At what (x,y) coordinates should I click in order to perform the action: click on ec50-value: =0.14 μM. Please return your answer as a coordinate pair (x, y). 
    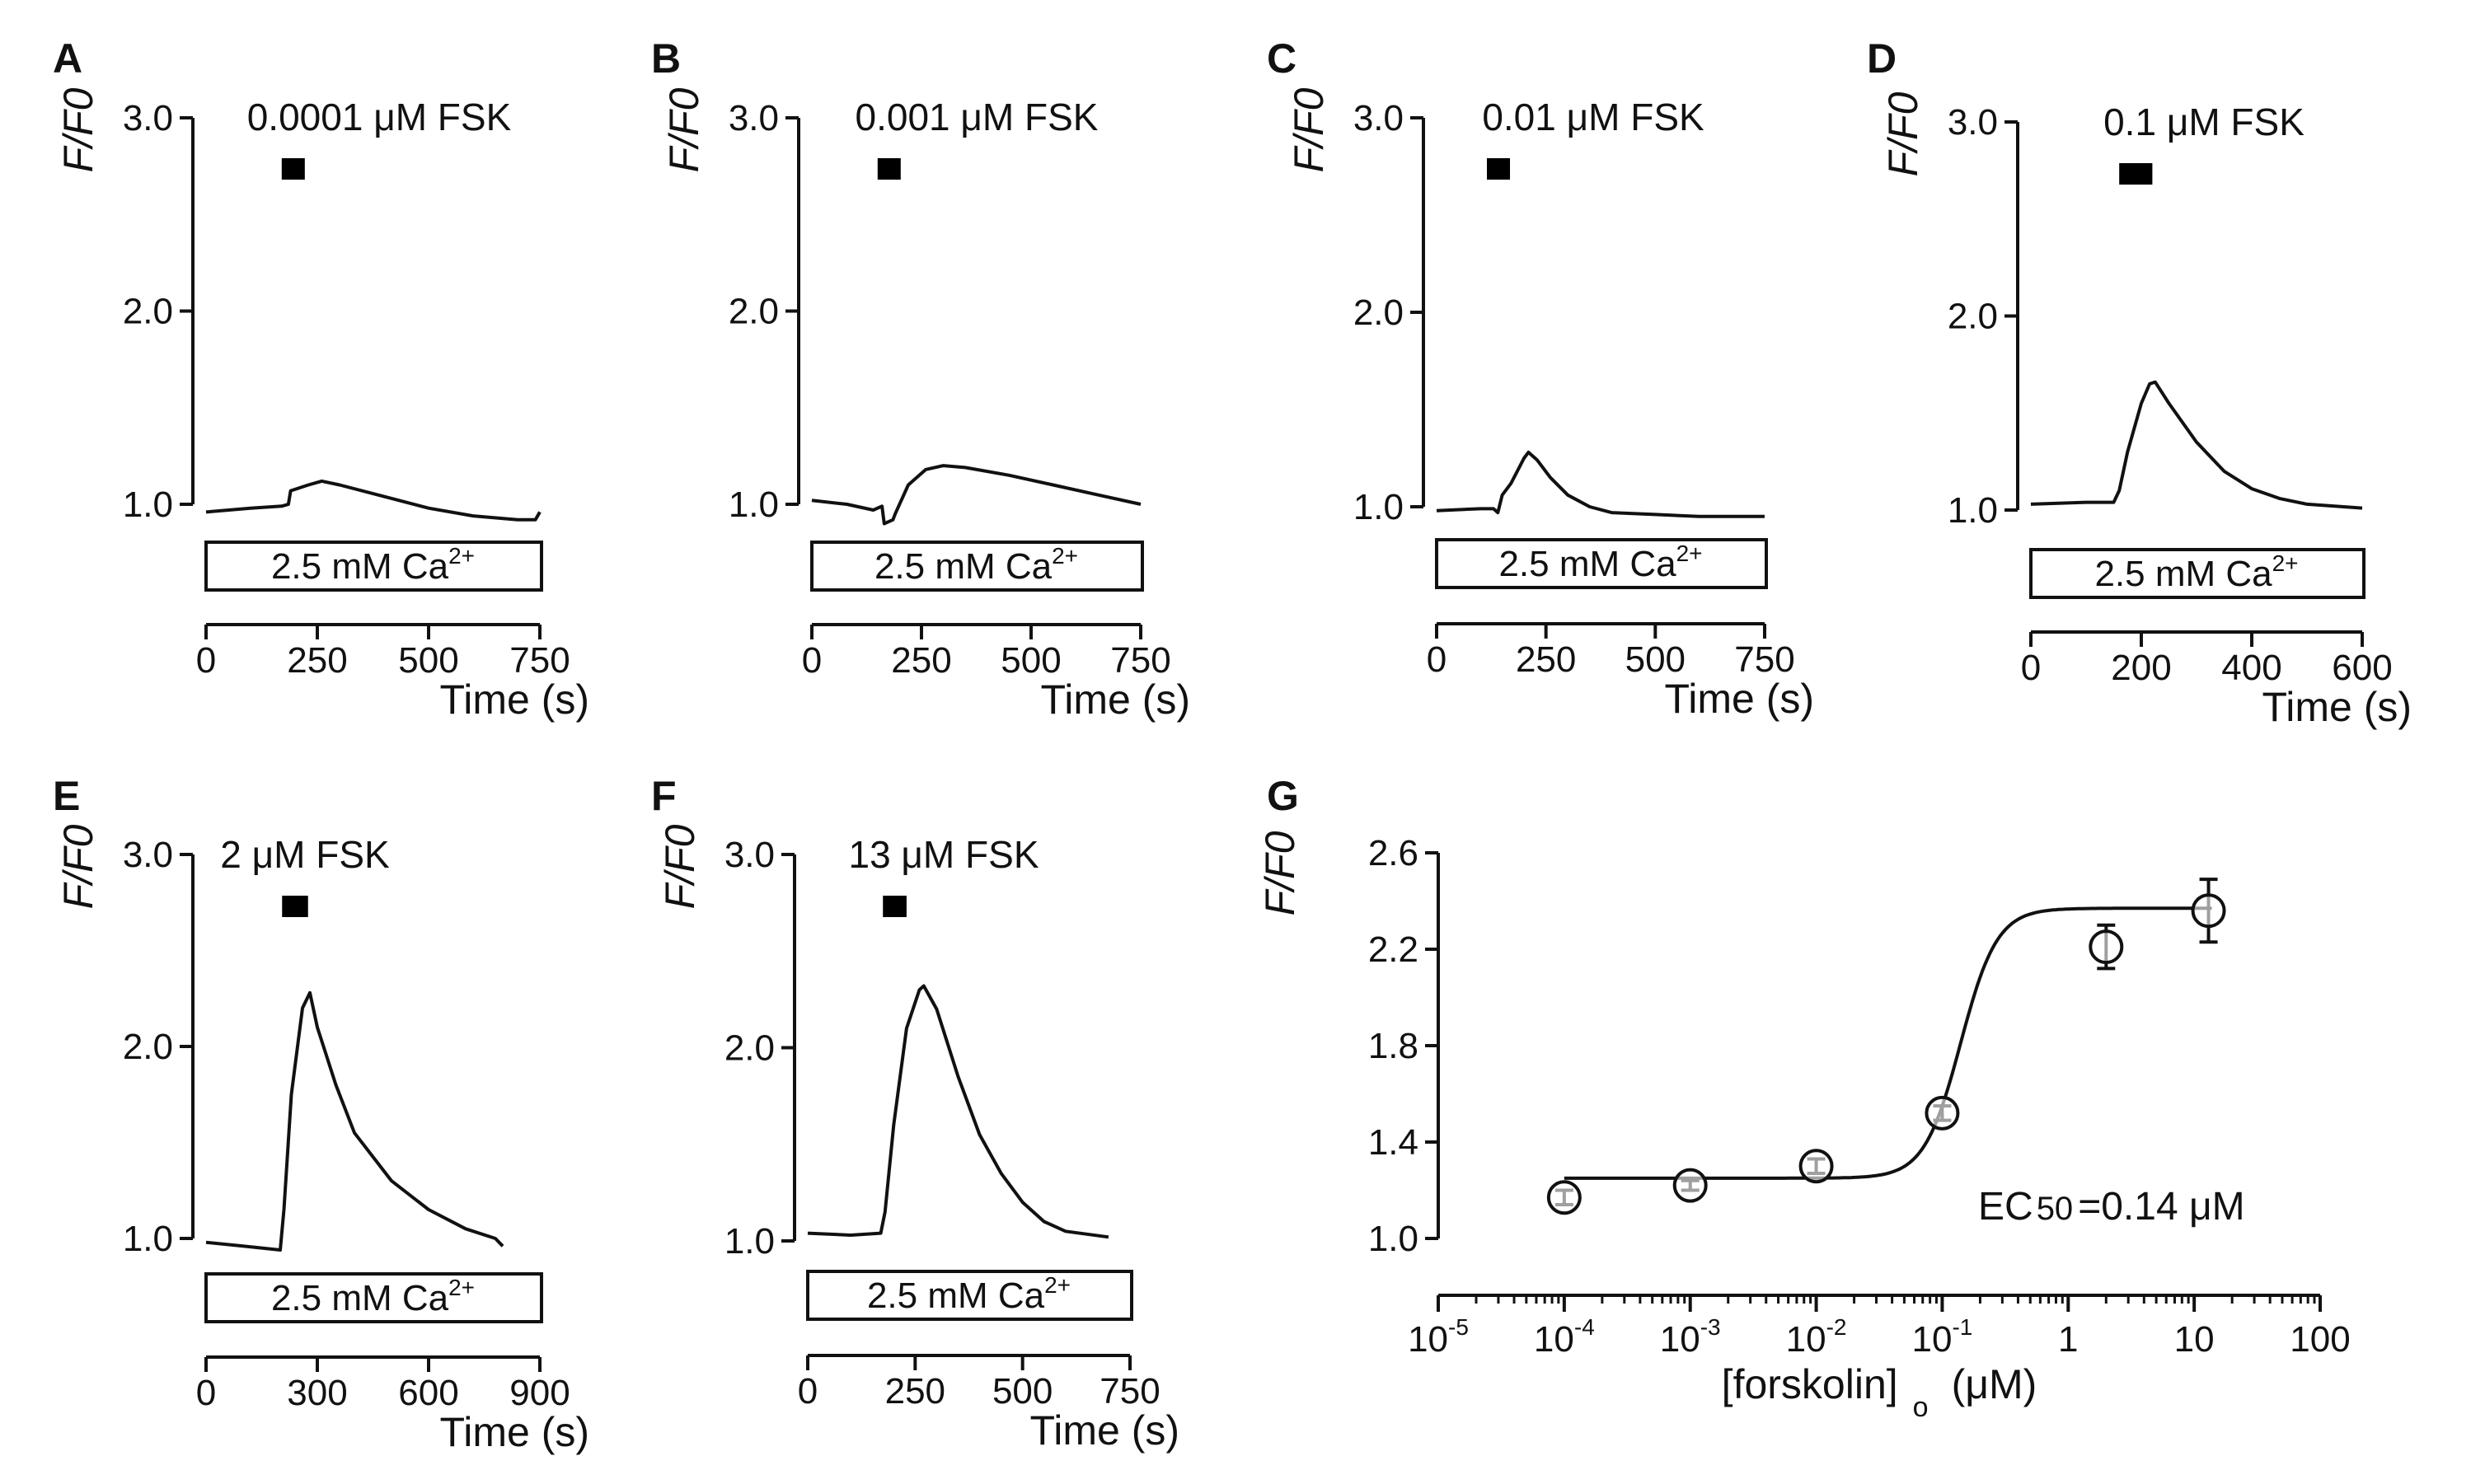
    Looking at the image, I should click on (2161, 1207).